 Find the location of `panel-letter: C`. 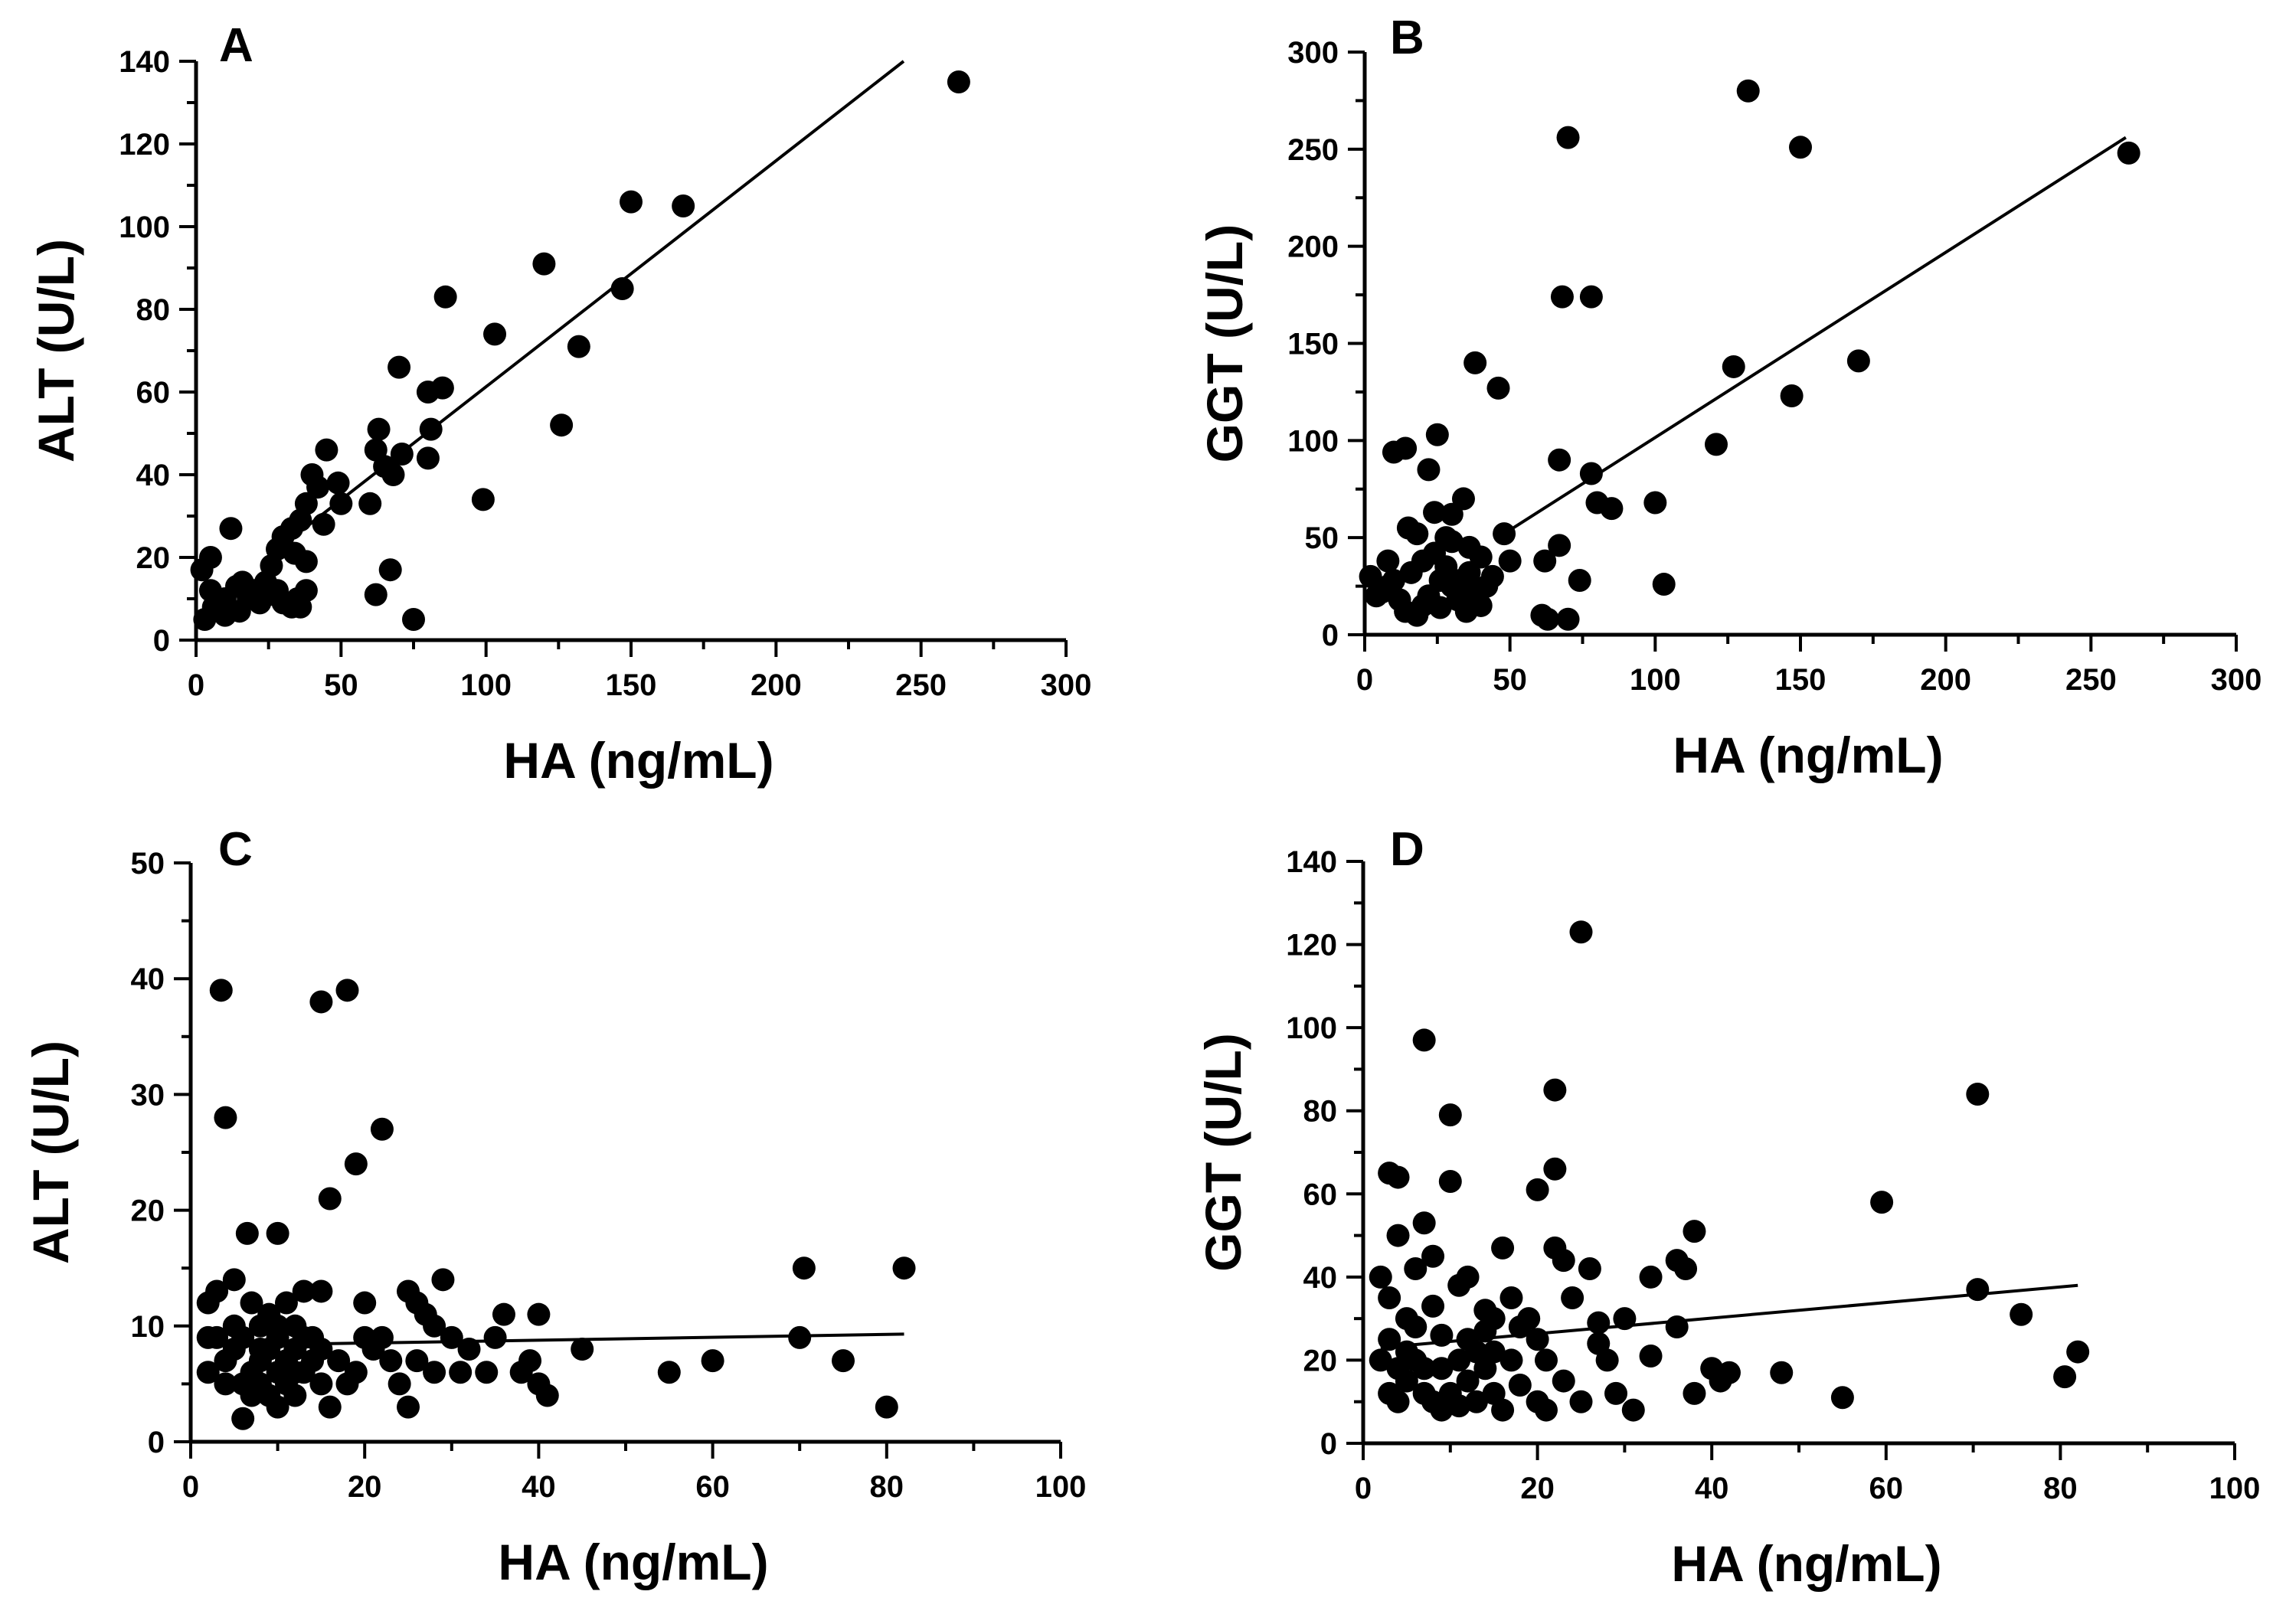

panel-letter: C is located at coordinates (235, 850).